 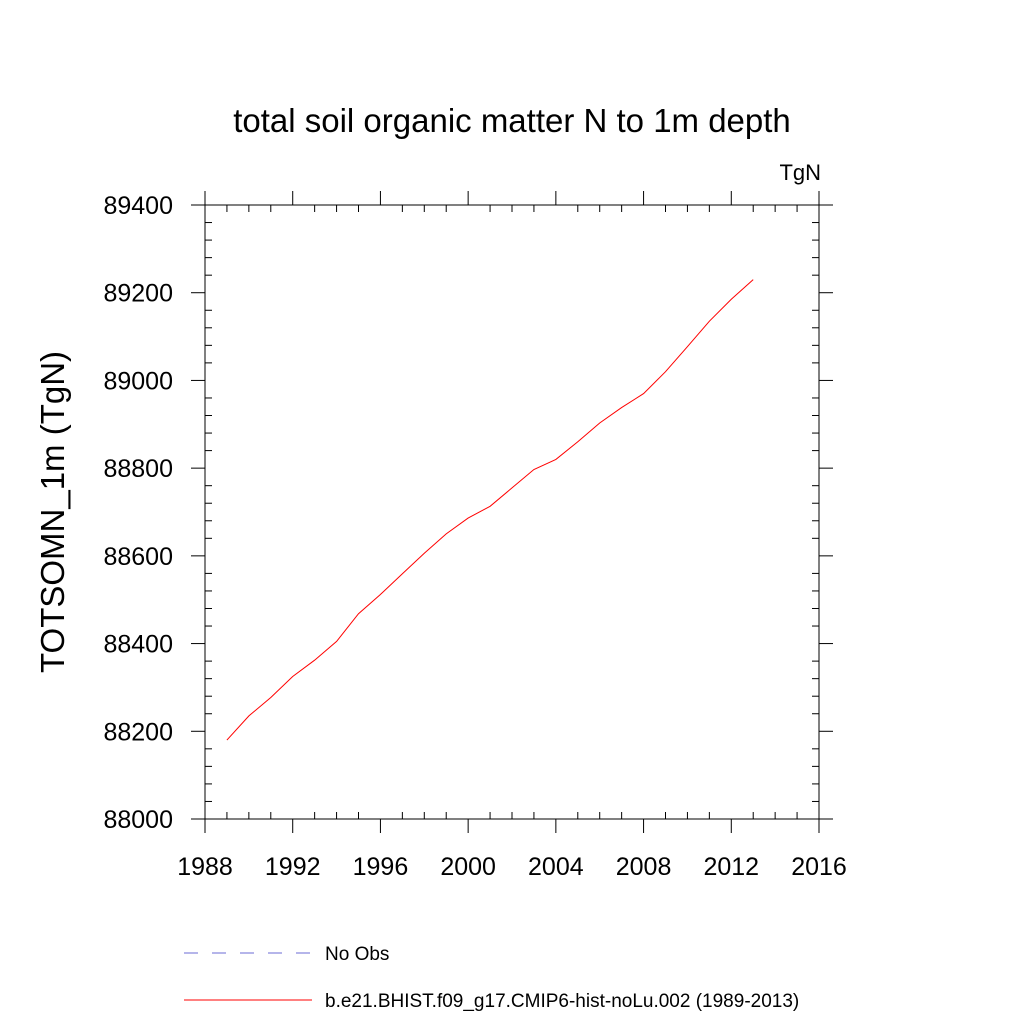 What do you see at coordinates (556, 867) in the screenshot?
I see `x-tick-label: 2004` at bounding box center [556, 867].